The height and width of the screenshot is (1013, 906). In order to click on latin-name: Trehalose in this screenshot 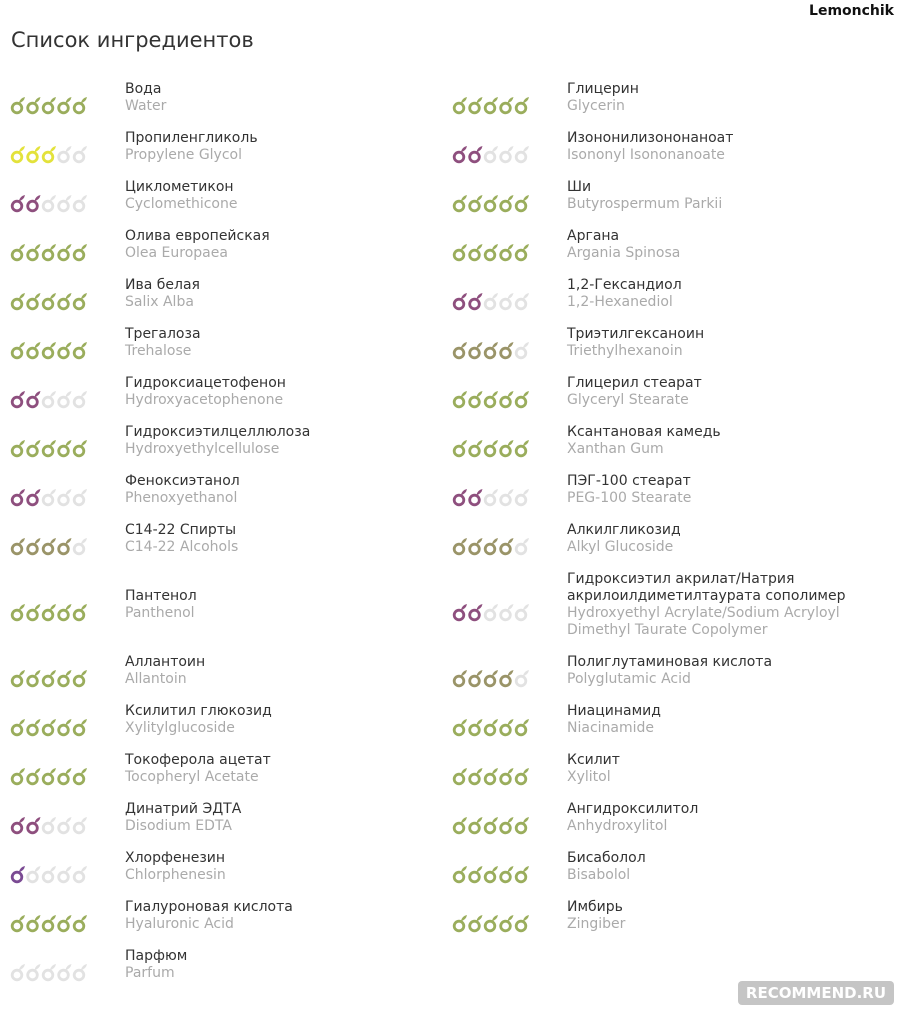, I will do `click(158, 351)`.